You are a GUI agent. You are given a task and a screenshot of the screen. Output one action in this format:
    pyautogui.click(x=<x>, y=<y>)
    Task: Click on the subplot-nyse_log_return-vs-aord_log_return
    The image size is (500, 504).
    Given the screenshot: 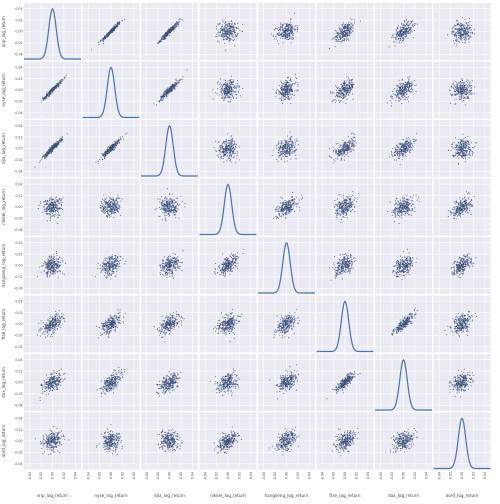 What is the action you would take?
    pyautogui.click(x=462, y=90)
    